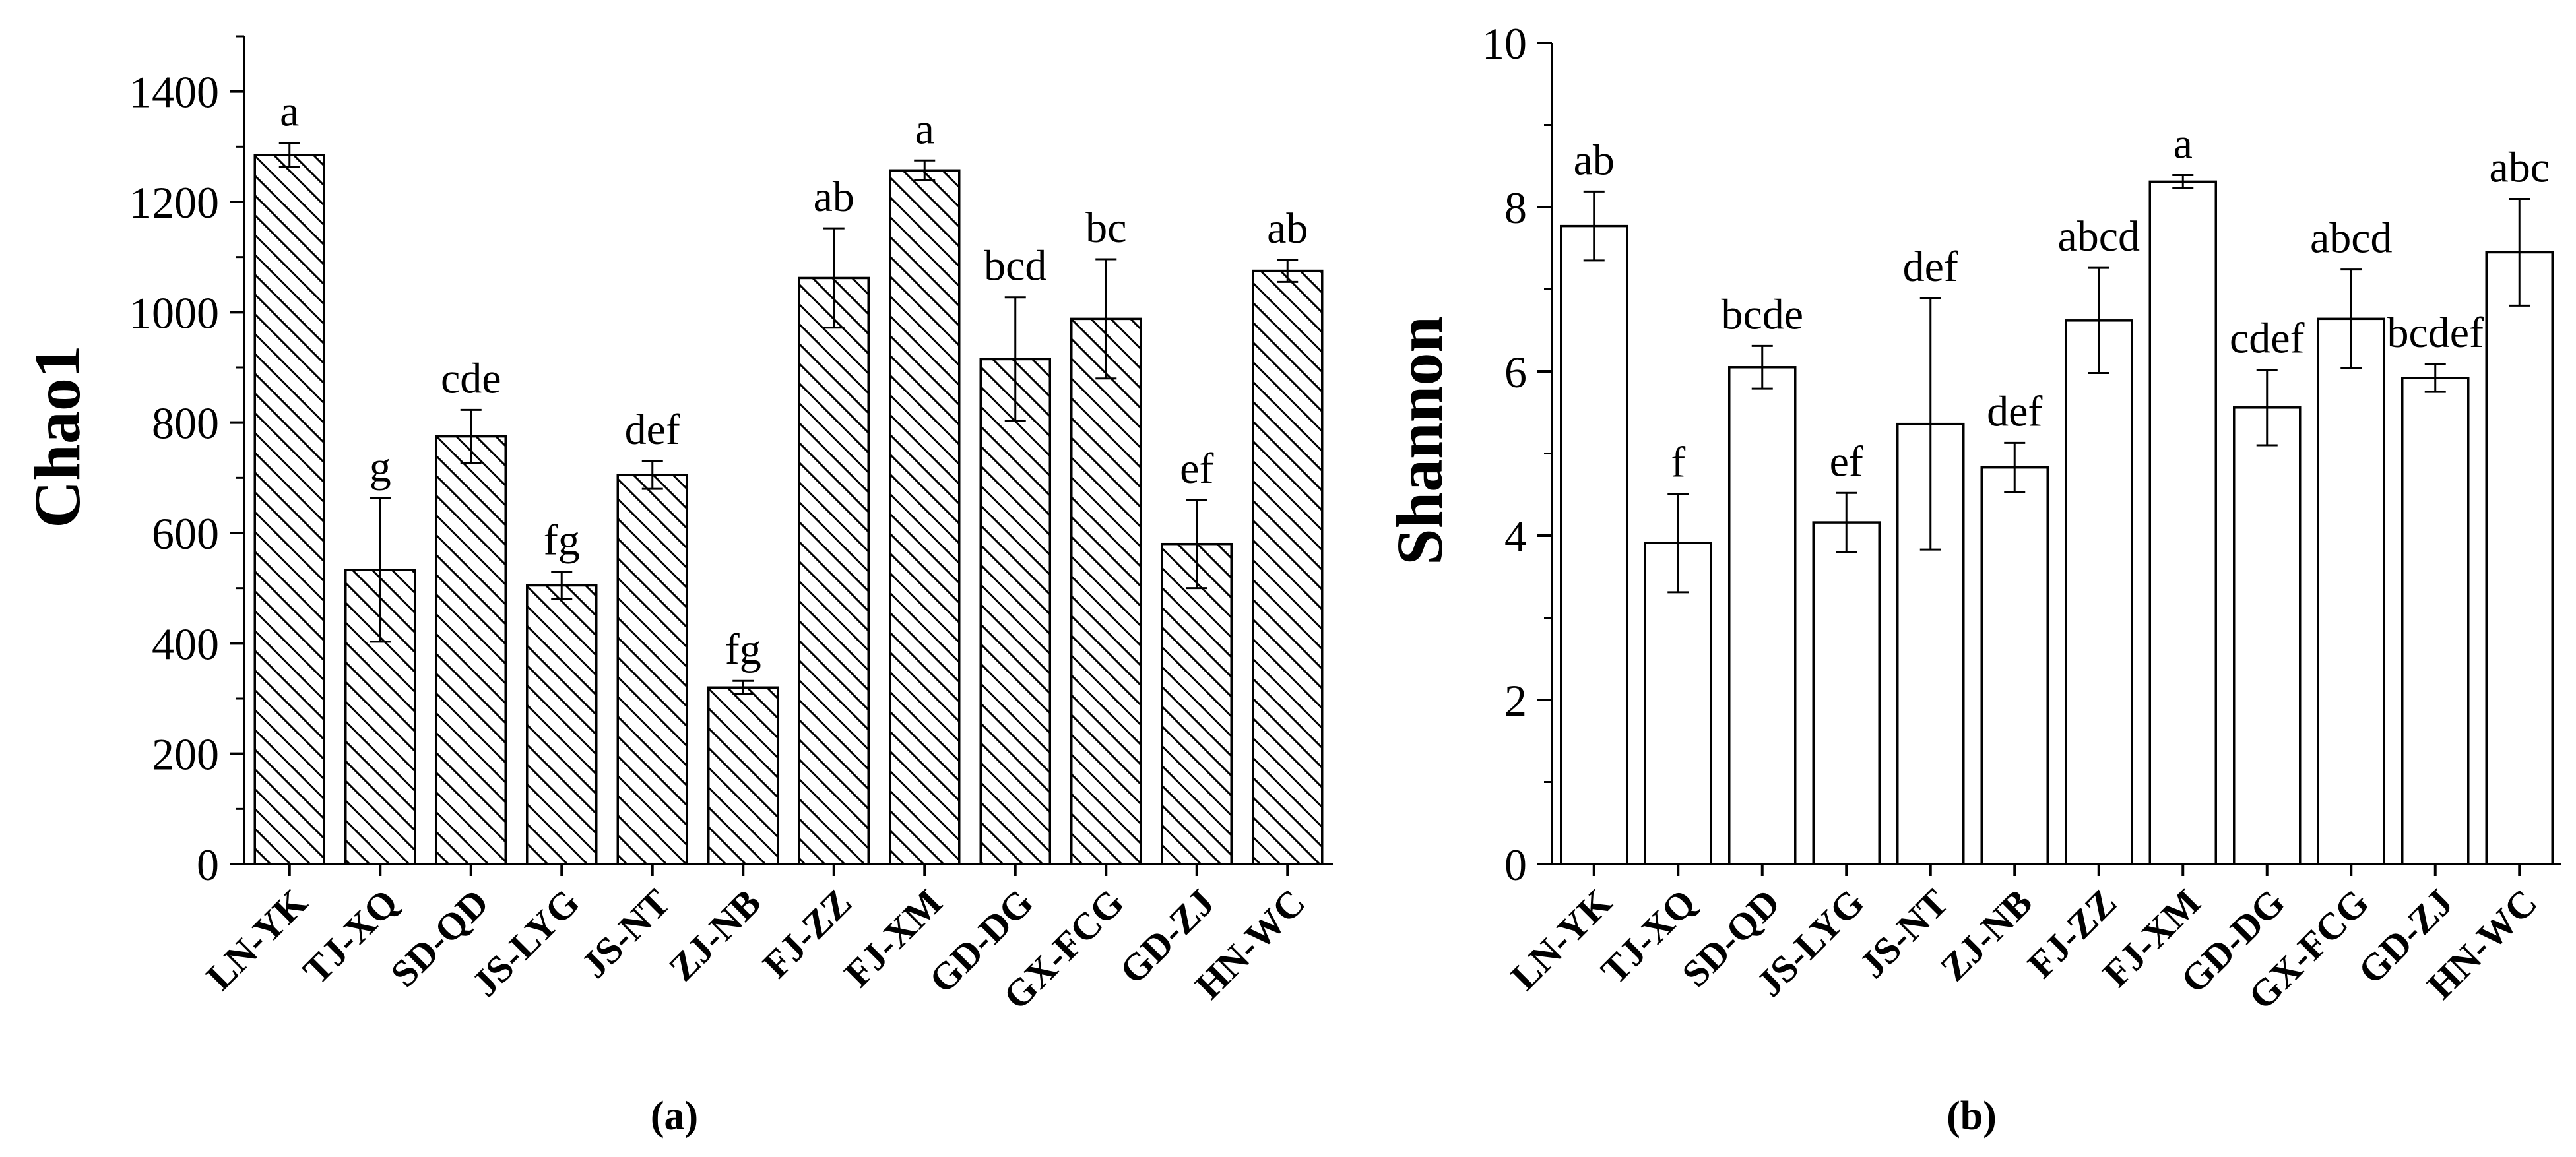 The image size is (2576, 1157). What do you see at coordinates (2183, 144) in the screenshot?
I see `significance-label-b: a` at bounding box center [2183, 144].